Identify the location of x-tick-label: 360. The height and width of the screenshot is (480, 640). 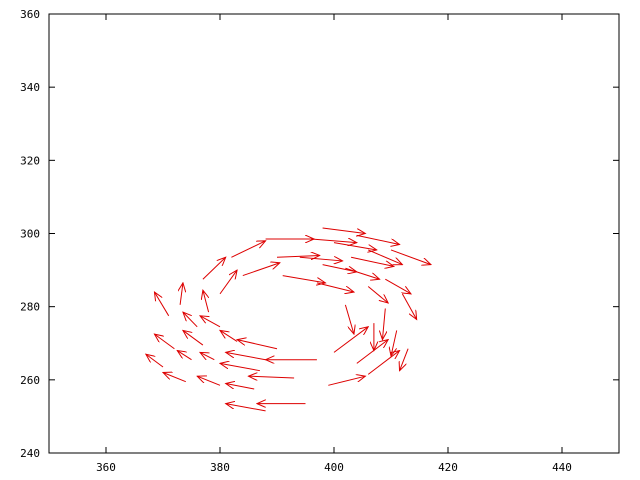
(106, 467).